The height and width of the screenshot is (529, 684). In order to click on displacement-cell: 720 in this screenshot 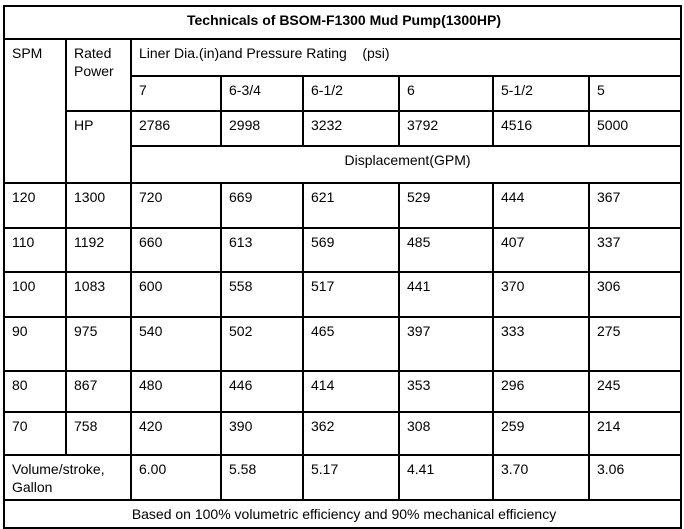, I will do `click(176, 205)`.